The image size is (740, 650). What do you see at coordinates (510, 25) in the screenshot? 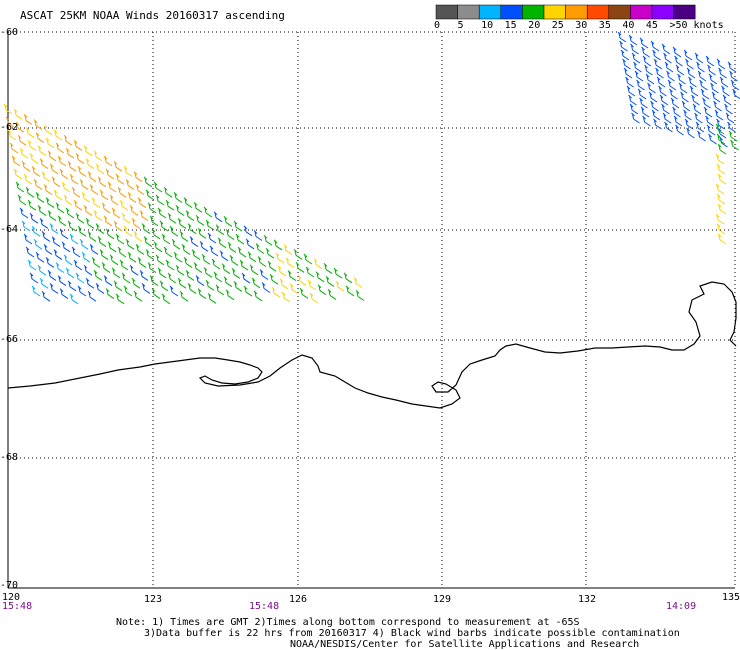
I see `legend-tick-label: 15` at bounding box center [510, 25].